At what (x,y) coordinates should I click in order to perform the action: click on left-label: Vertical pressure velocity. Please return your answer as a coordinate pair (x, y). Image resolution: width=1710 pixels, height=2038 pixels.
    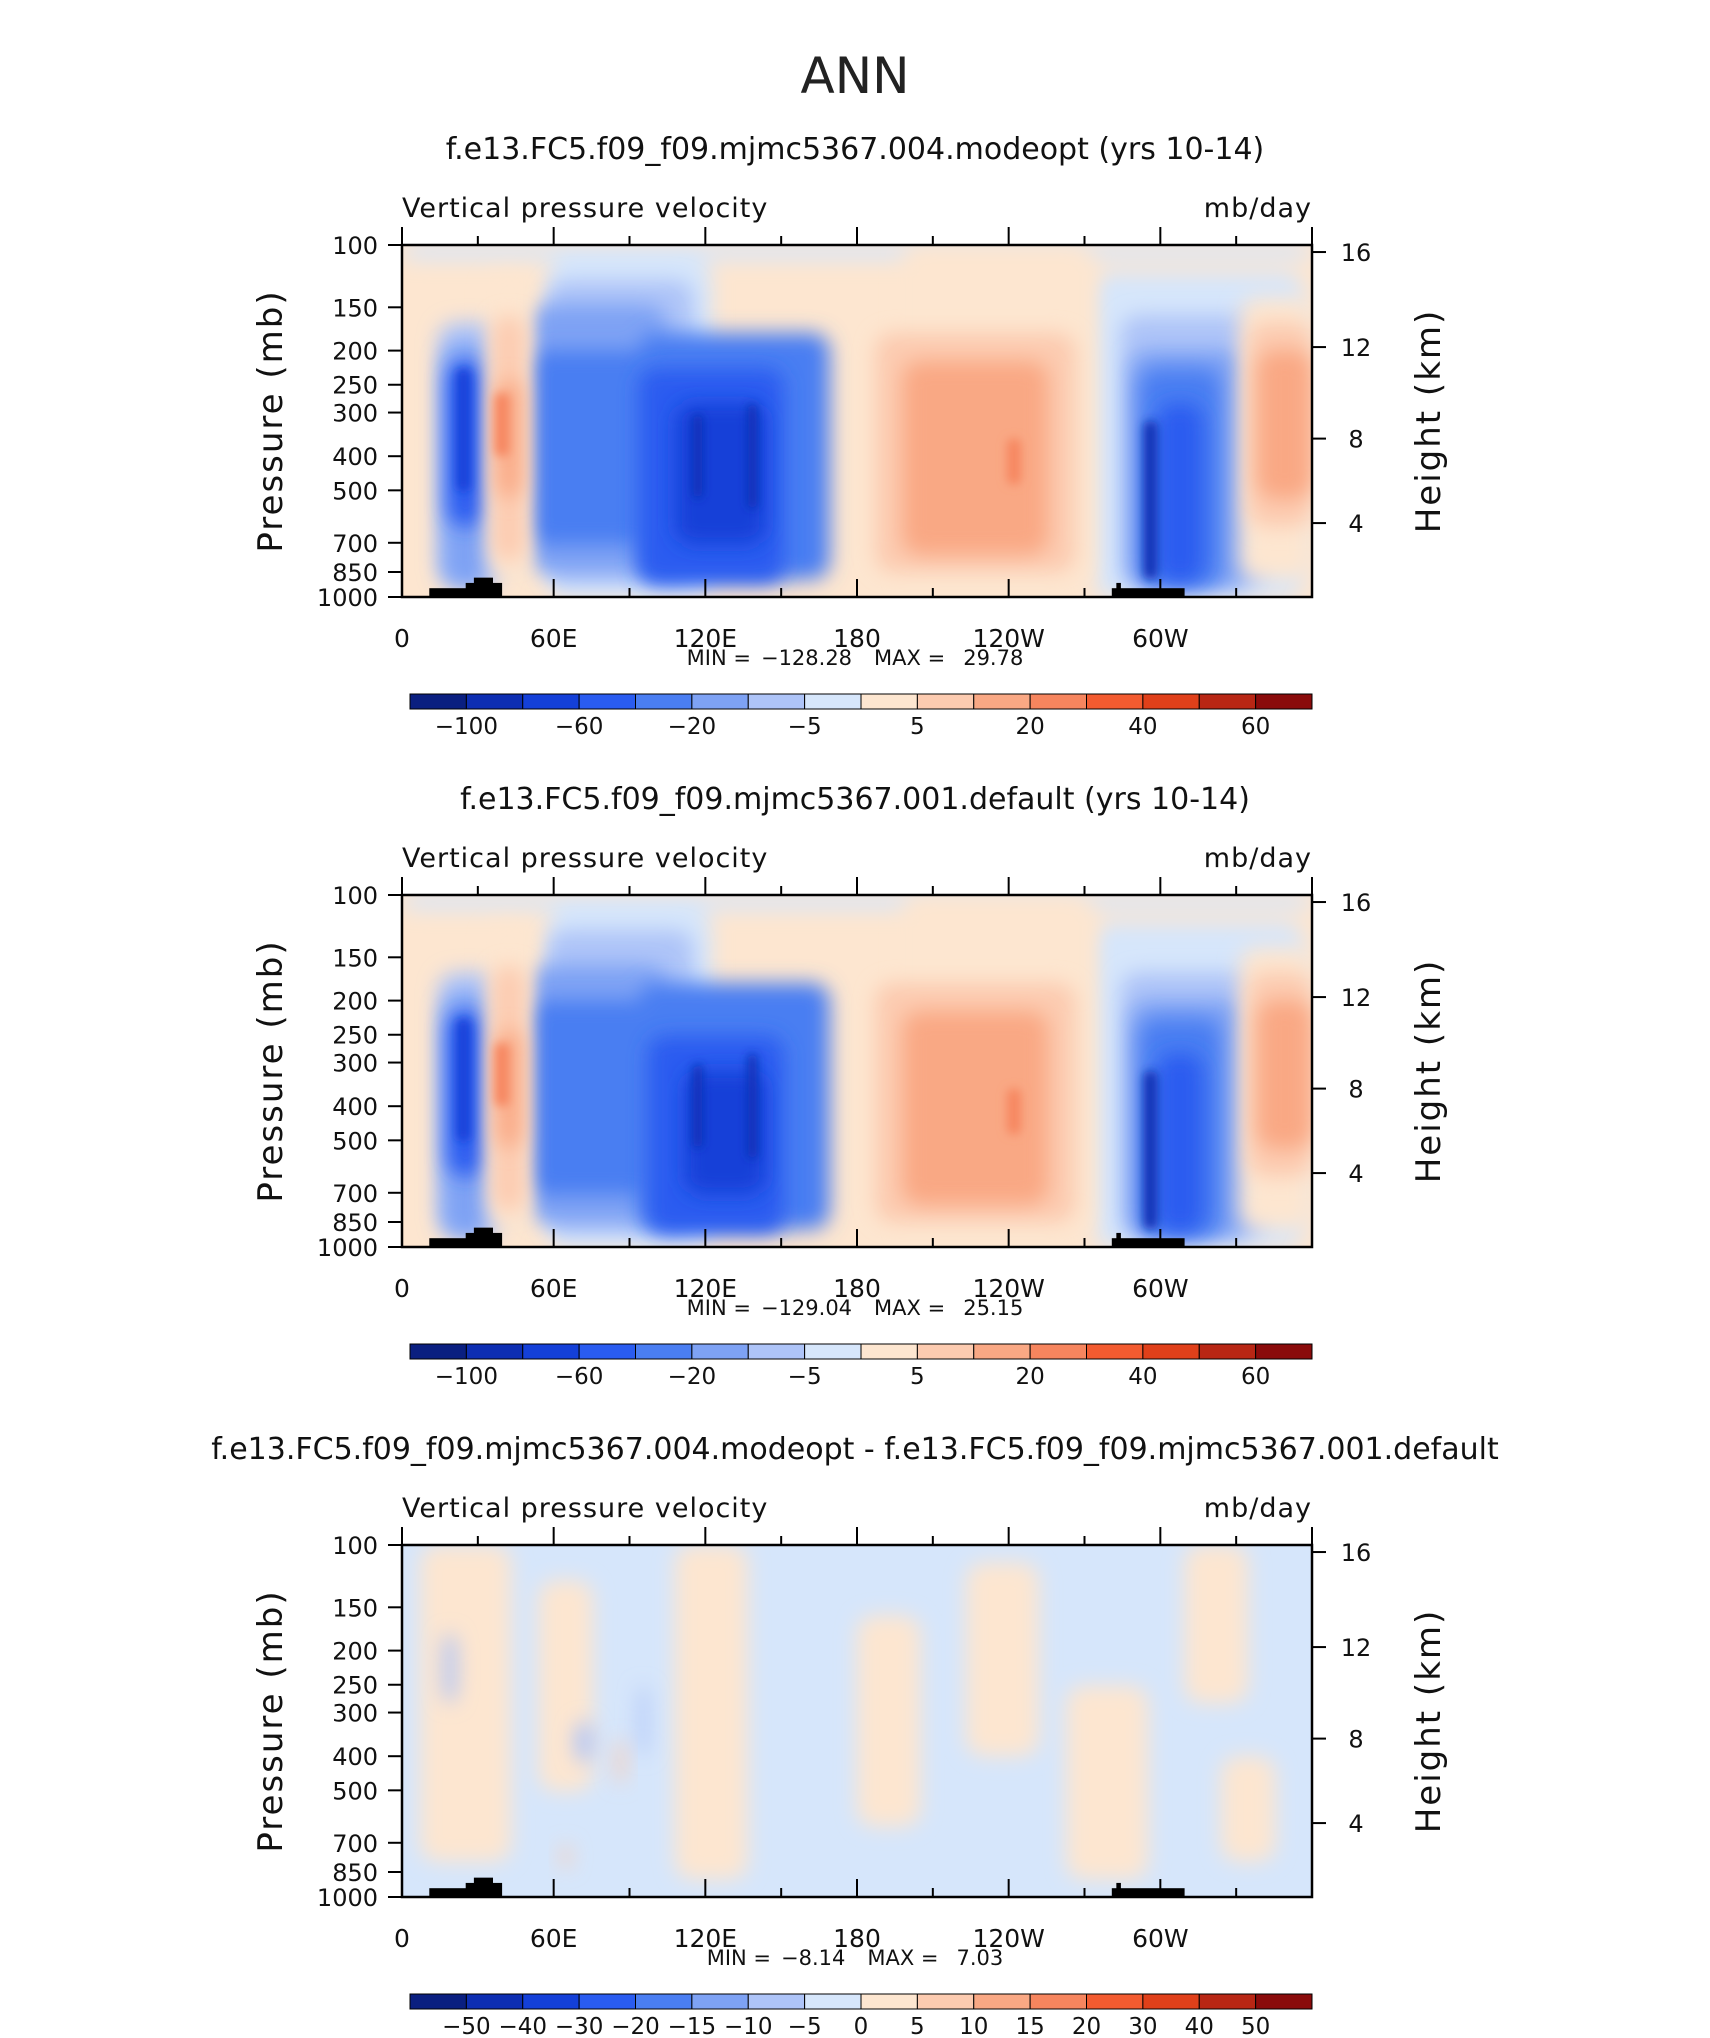
    Looking at the image, I should click on (585, 208).